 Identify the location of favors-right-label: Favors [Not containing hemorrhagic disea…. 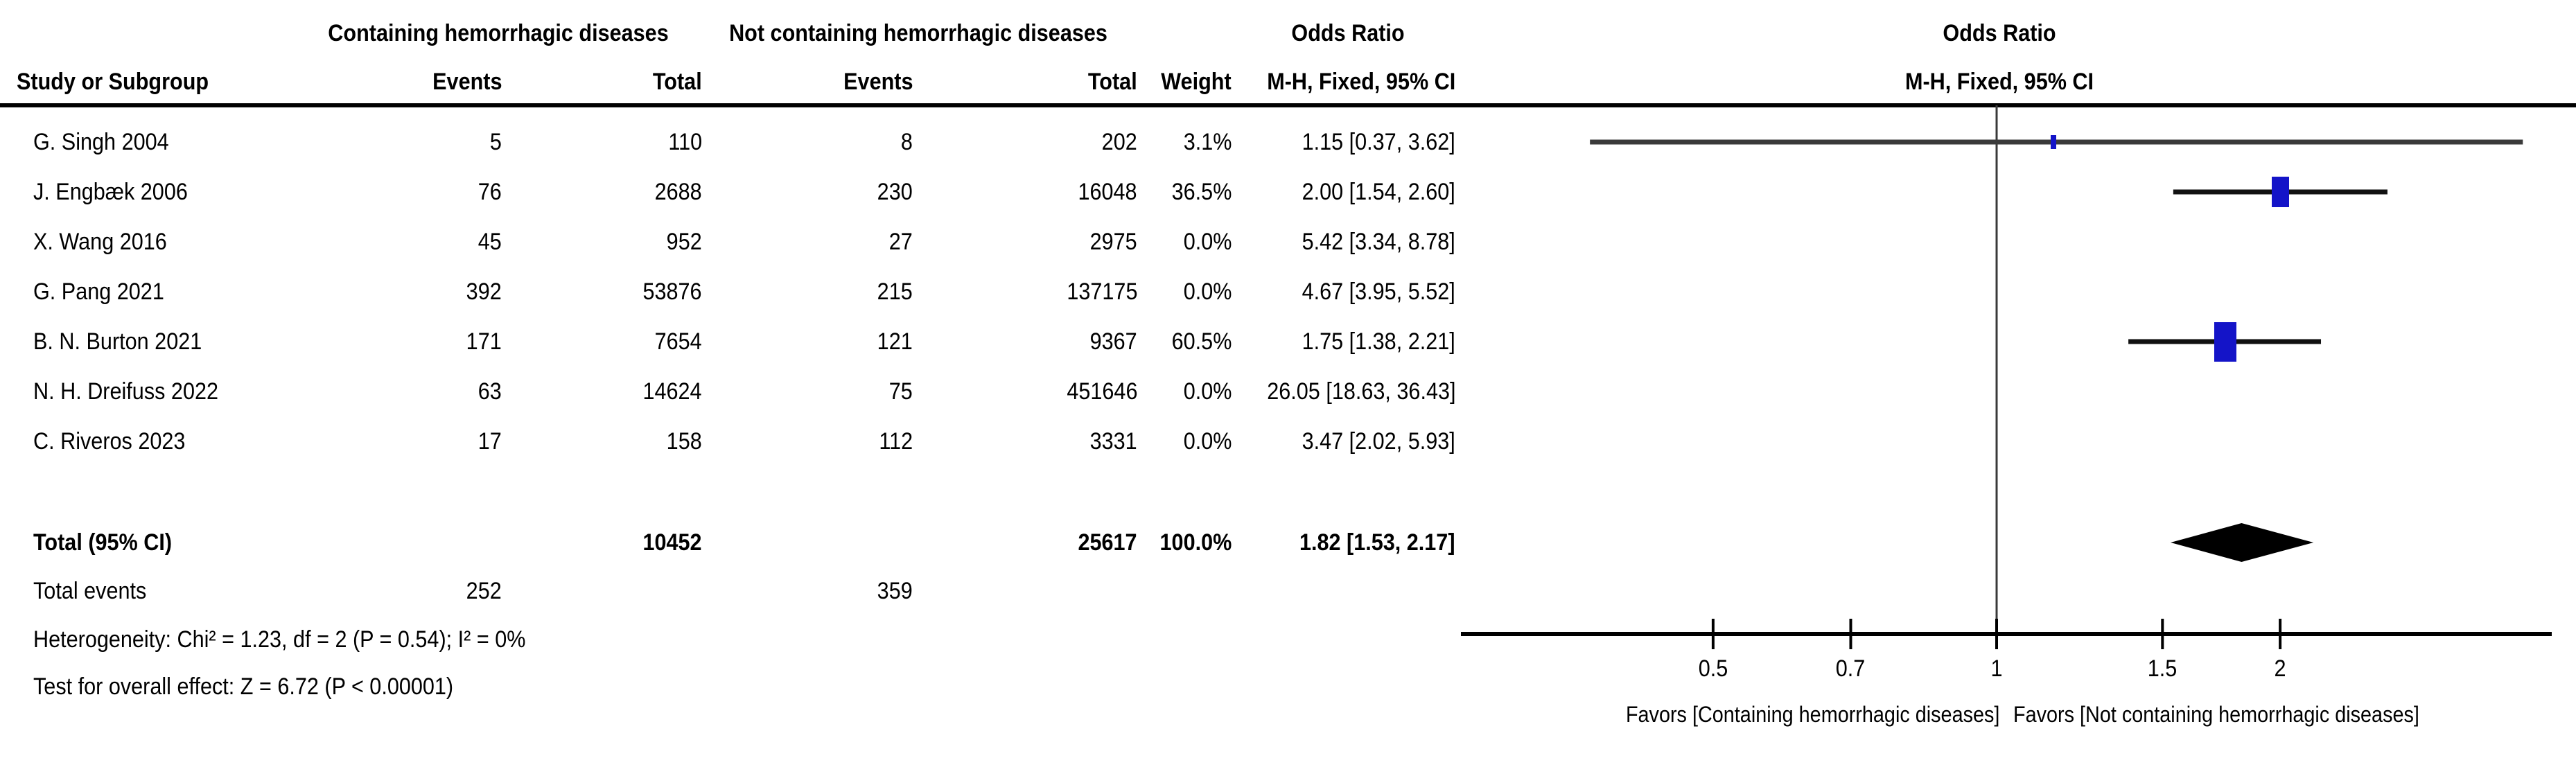
(2216, 714).